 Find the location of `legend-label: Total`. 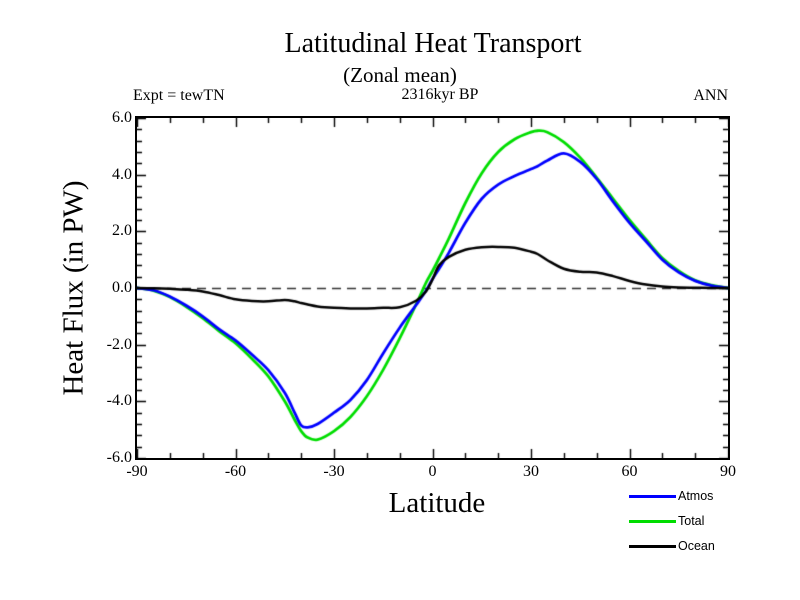

legend-label: Total is located at coordinates (691, 521).